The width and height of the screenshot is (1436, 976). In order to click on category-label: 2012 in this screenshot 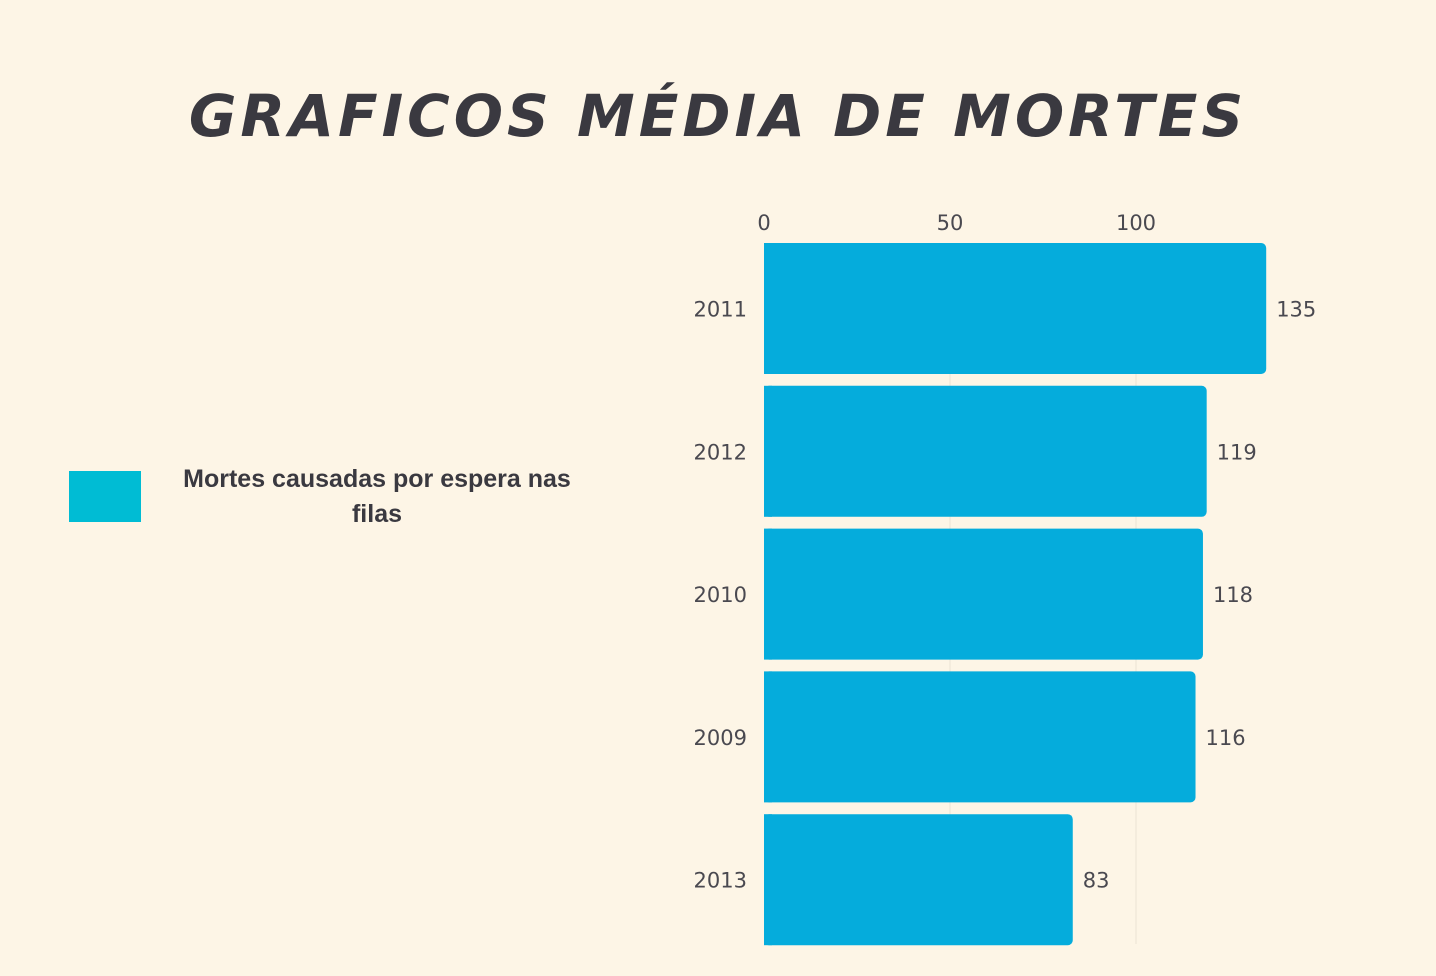, I will do `click(720, 452)`.